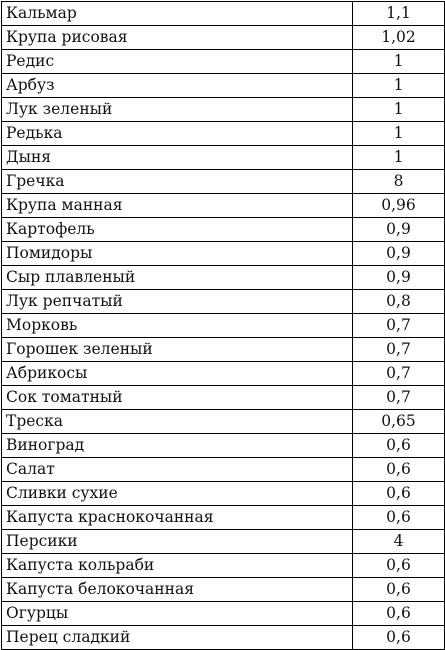  I want to click on table-row: Крупа манная 0,96, so click(223, 205).